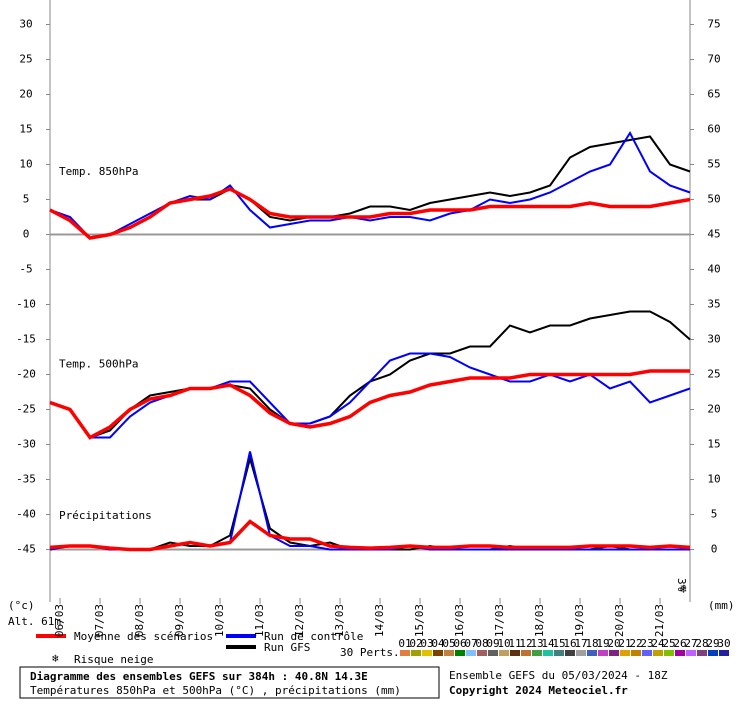 This screenshot has width=740, height=704. What do you see at coordinates (723, 643) in the screenshot?
I see `member-label: 30` at bounding box center [723, 643].